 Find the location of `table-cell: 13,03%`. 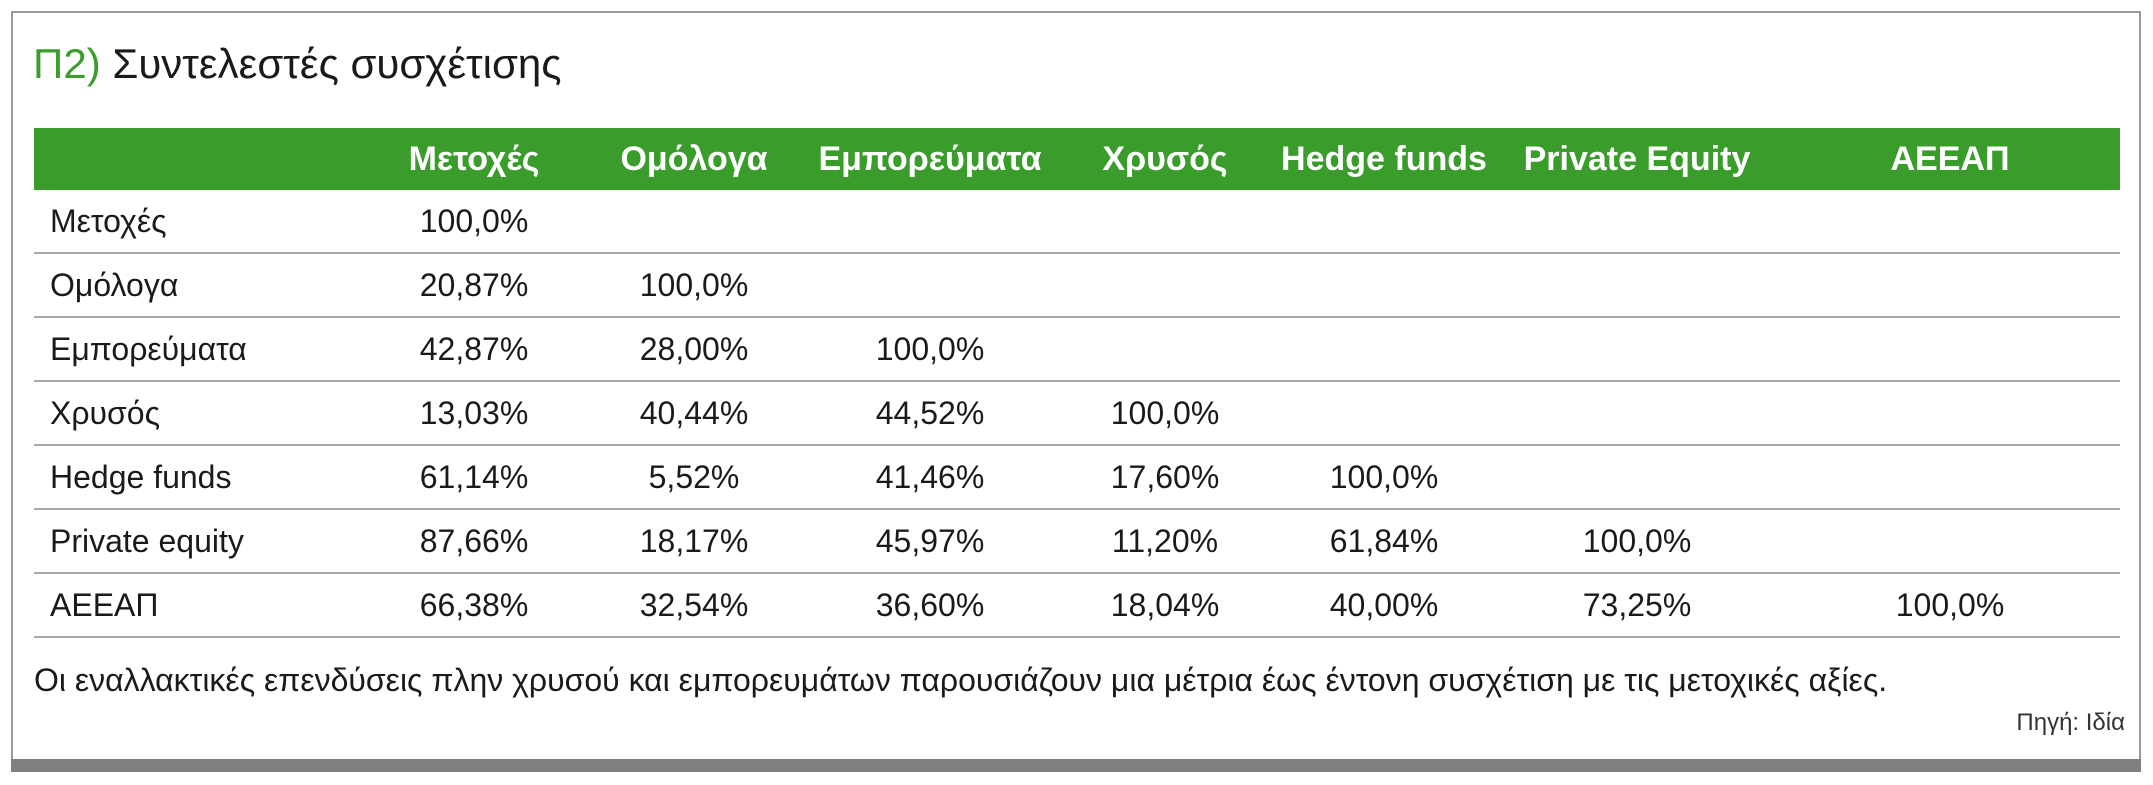

table-cell: 13,03% is located at coordinates (474, 413).